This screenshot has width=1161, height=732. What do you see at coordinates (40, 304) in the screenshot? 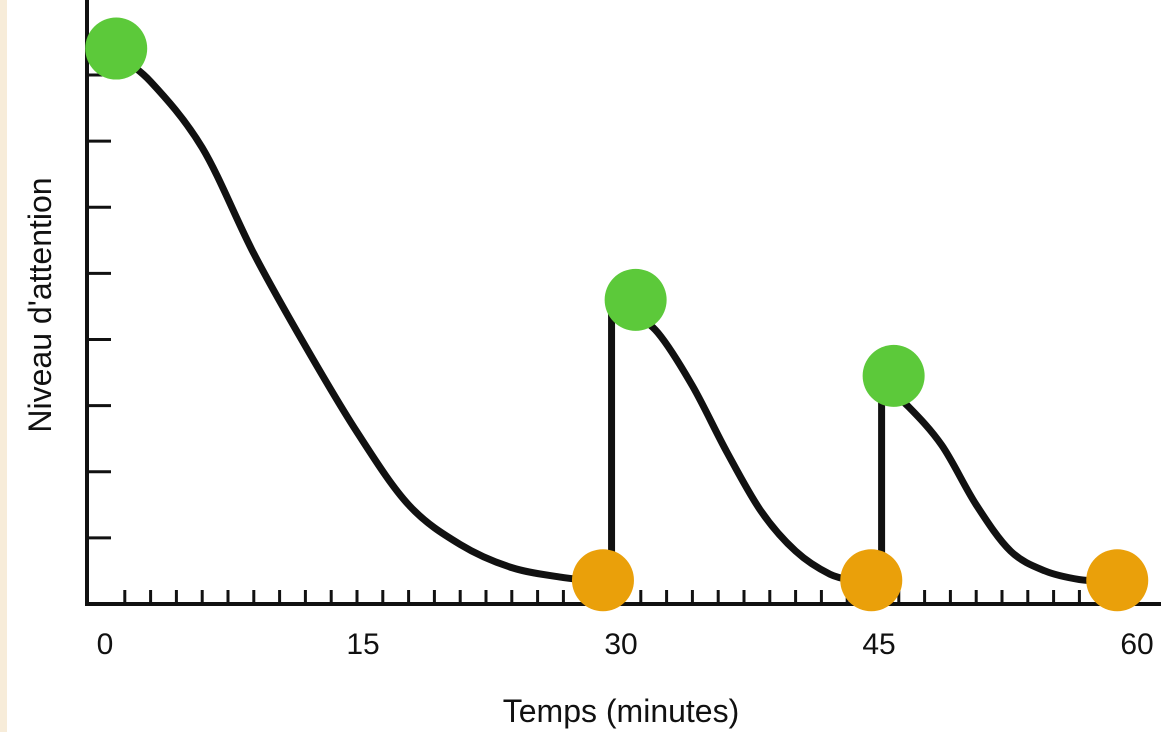
I see `y-axis-title: Niveau d'attention` at bounding box center [40, 304].